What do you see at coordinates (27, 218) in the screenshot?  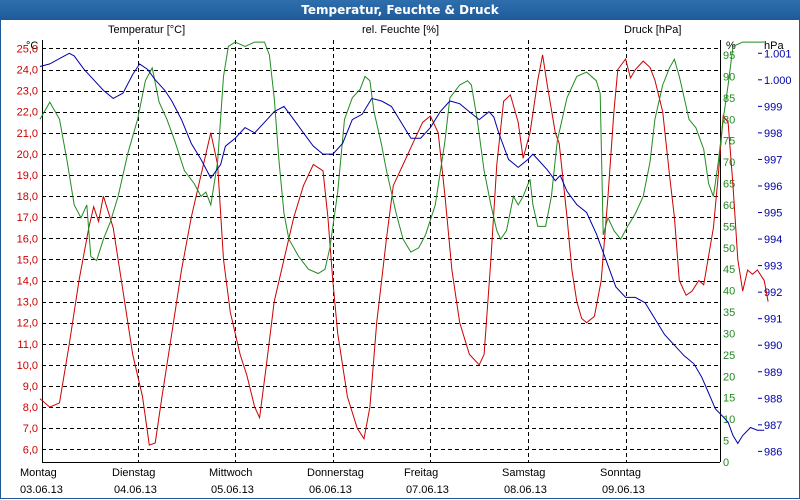 I see `tick-temperature: 17,0` at bounding box center [27, 218].